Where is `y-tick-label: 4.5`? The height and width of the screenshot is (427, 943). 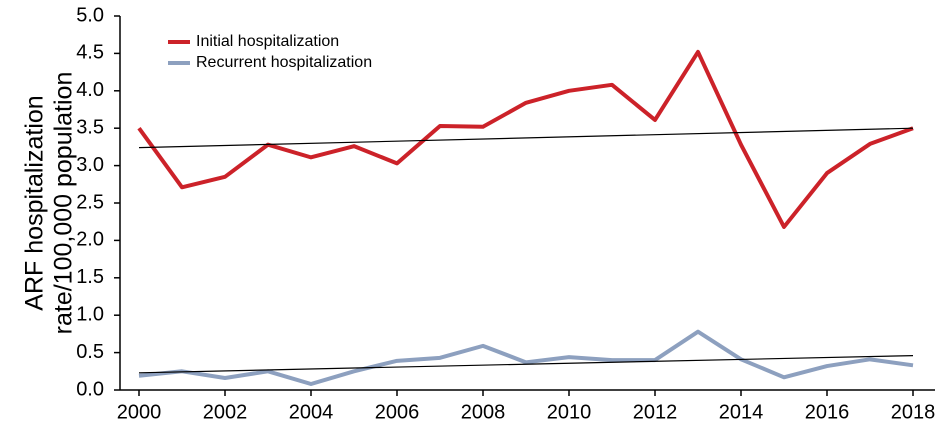
y-tick-label: 4.5 is located at coordinates (90, 53).